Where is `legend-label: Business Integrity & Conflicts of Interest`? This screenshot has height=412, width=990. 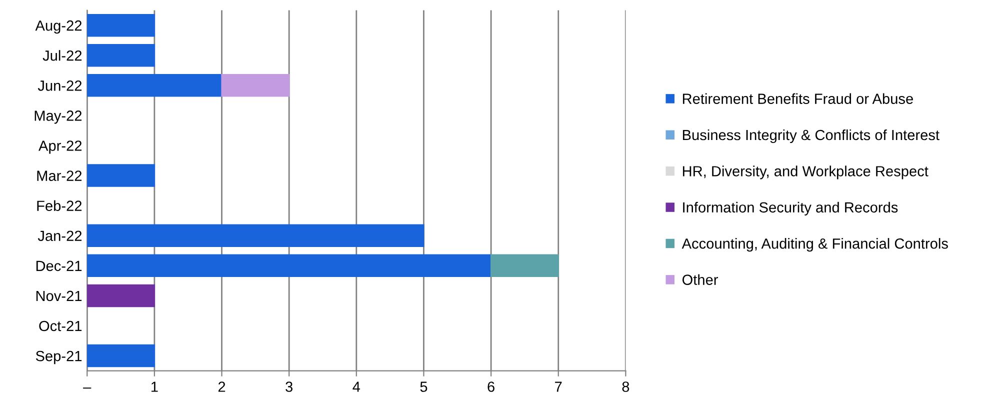
legend-label: Business Integrity & Conflicts of Interest is located at coordinates (811, 136).